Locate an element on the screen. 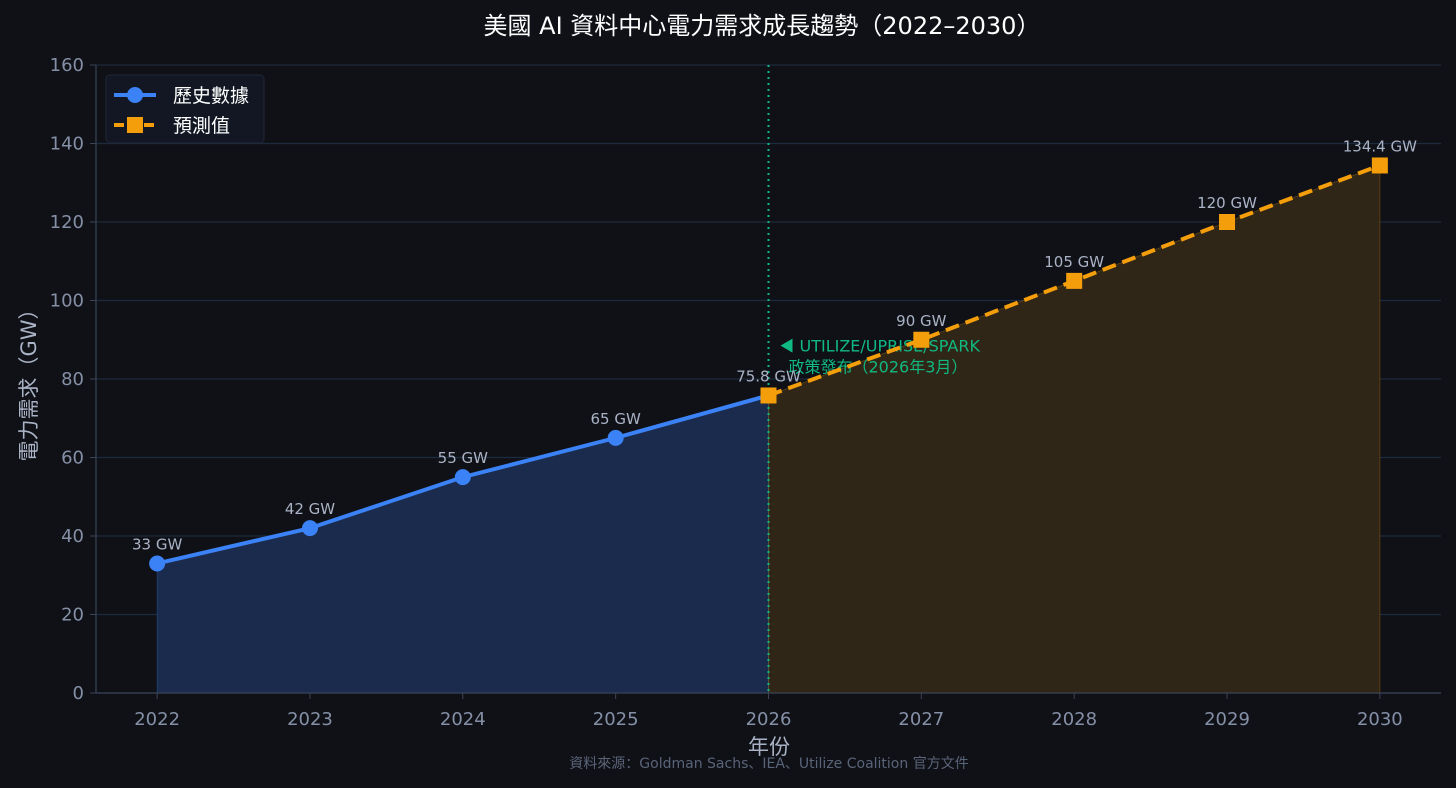  y-tick-label: 60 is located at coordinates (72, 458).